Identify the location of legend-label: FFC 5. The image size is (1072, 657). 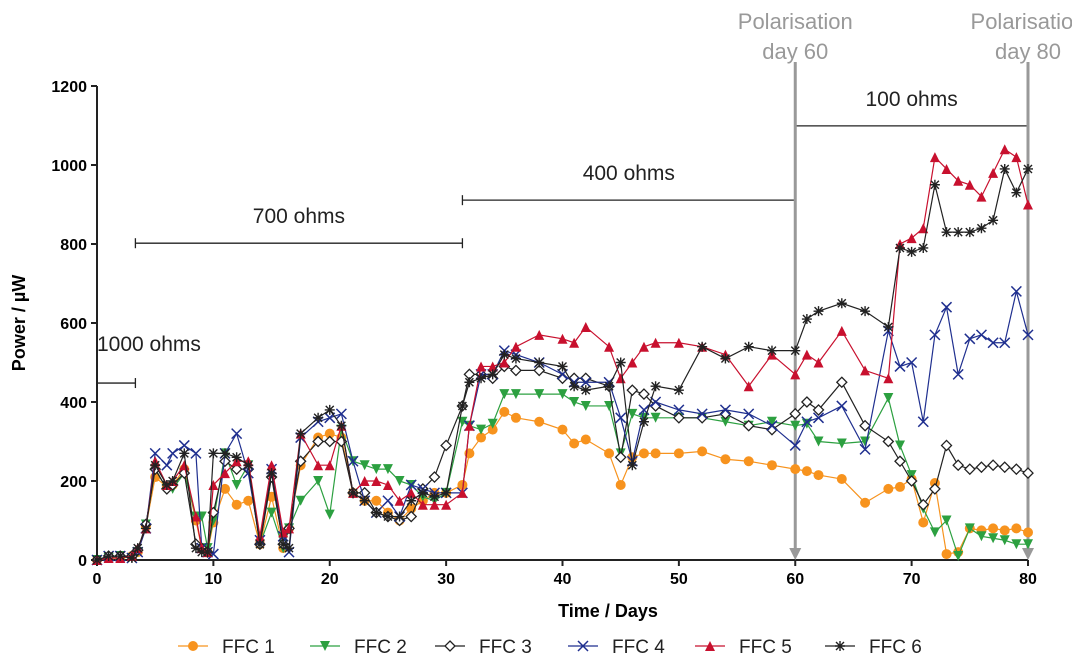
(765, 647).